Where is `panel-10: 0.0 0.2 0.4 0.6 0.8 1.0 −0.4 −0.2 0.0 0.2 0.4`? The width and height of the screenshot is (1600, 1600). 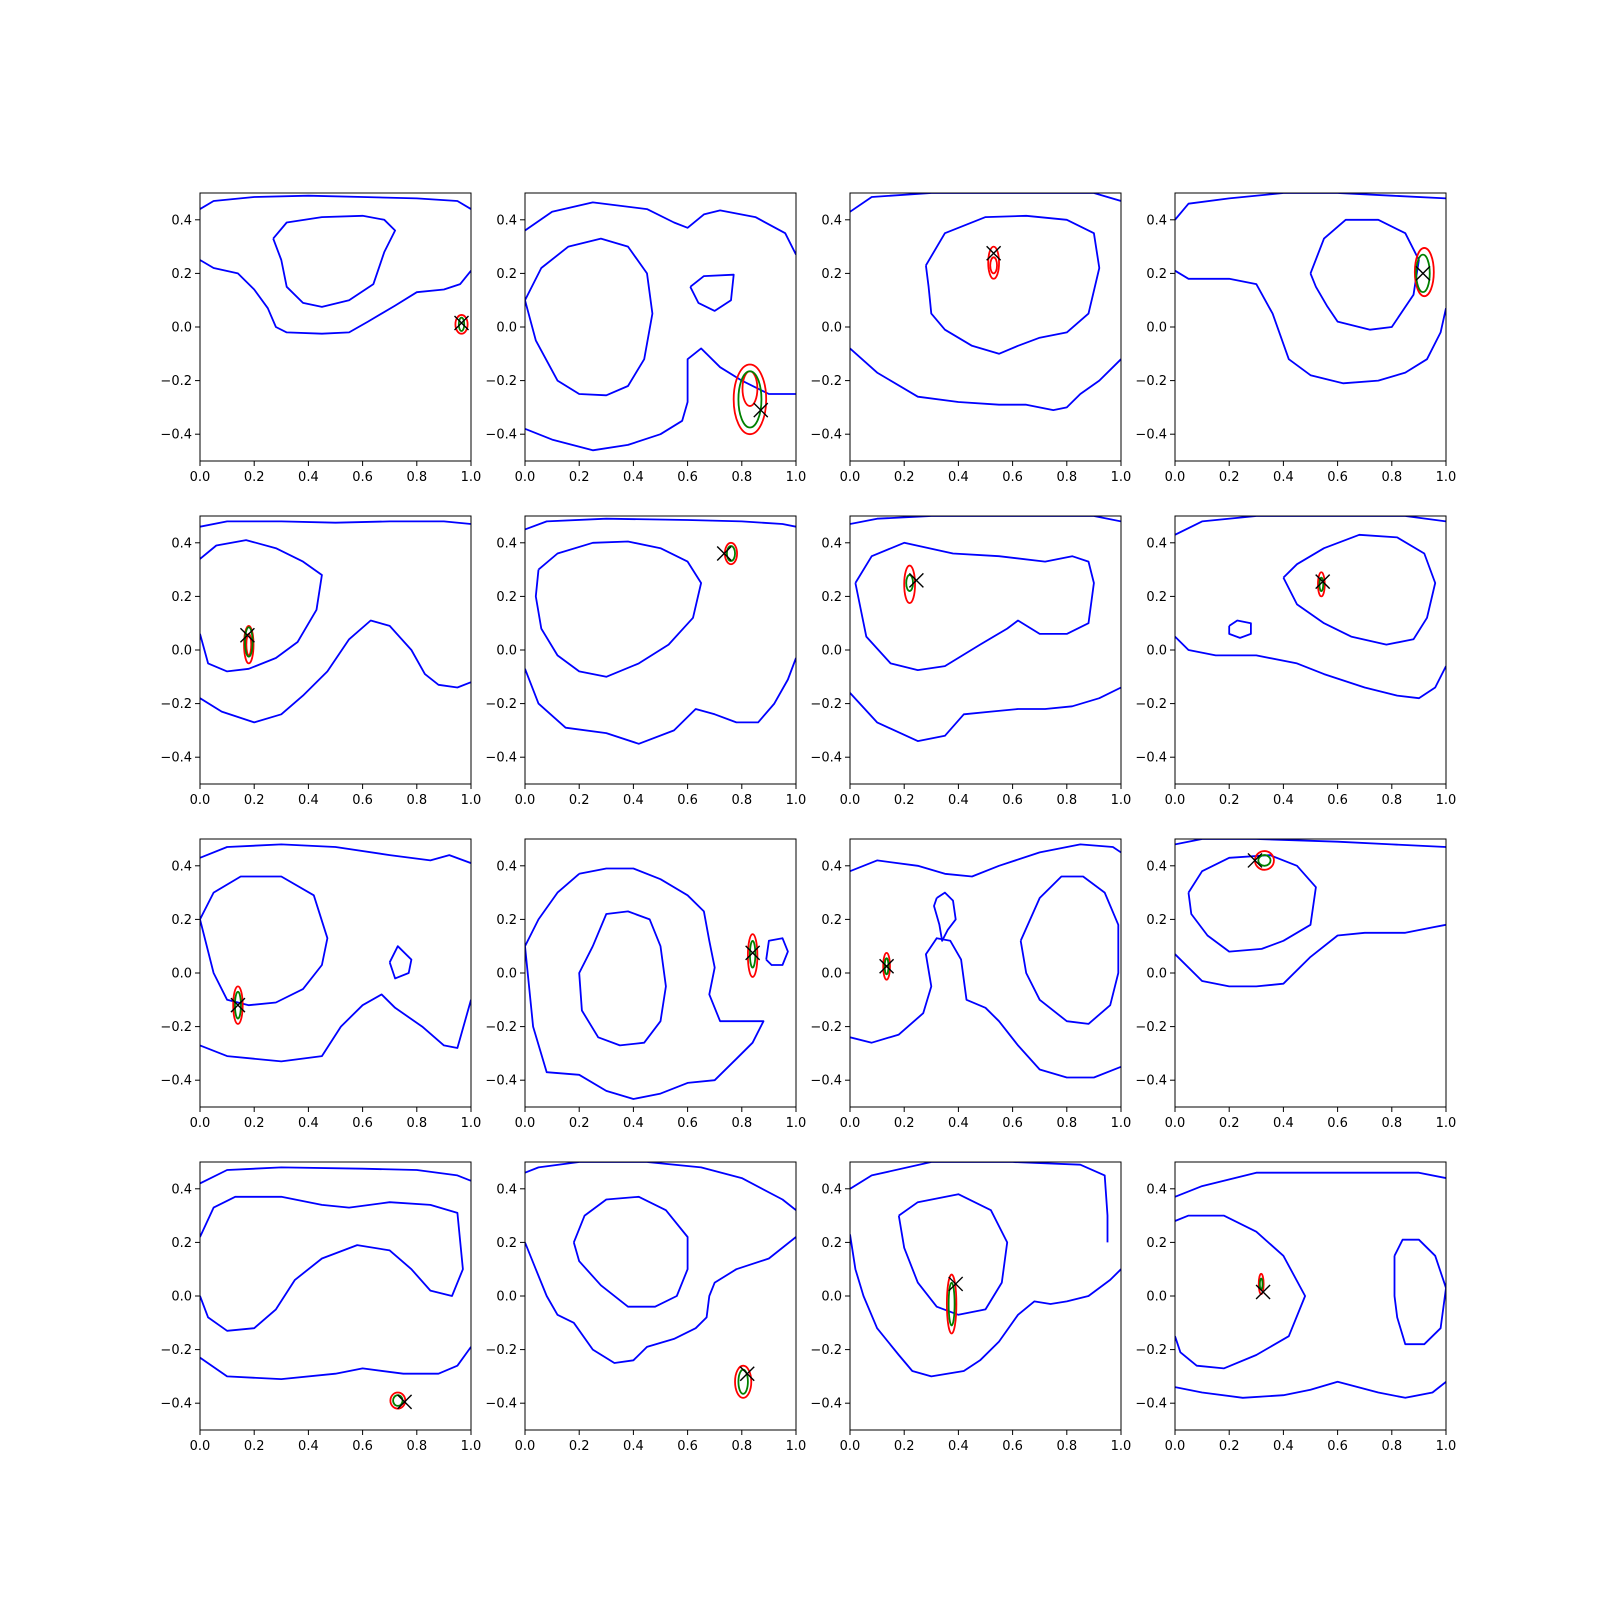
panel-10: 0.0 0.2 0.4 0.6 0.8 1.0 −0.4 −0.2 0.0 0.2 0.4 is located at coordinates (645, 984).